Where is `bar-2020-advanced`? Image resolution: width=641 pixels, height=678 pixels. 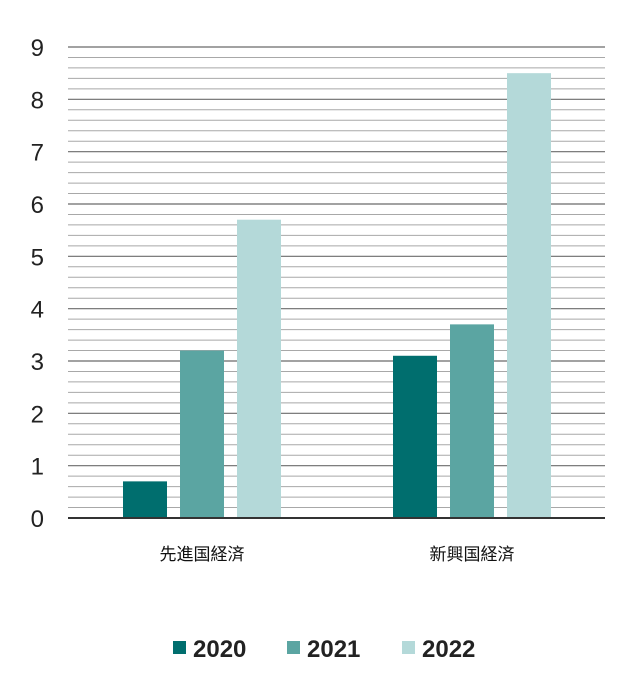 bar-2020-advanced is located at coordinates (145, 499).